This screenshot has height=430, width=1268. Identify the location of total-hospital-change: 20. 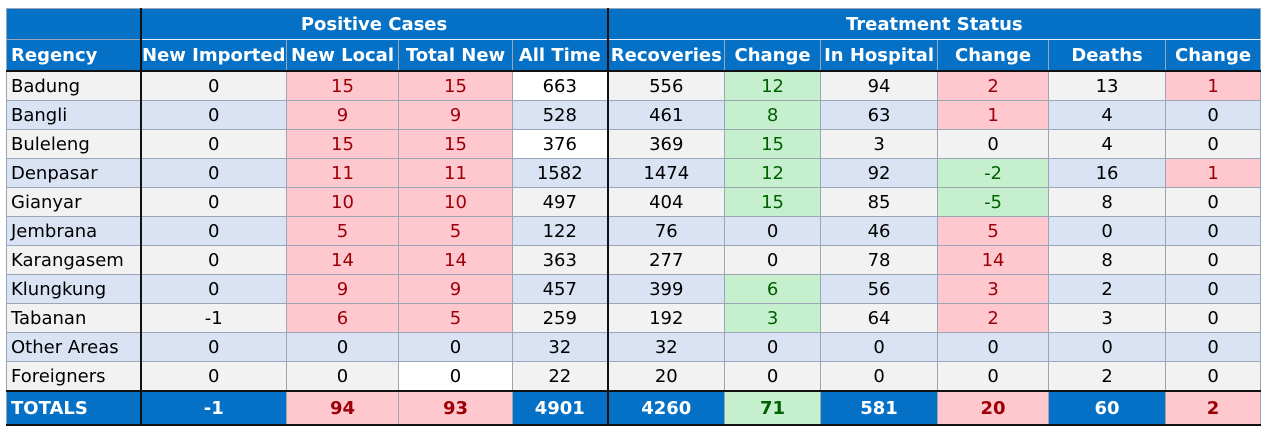
(993, 408).